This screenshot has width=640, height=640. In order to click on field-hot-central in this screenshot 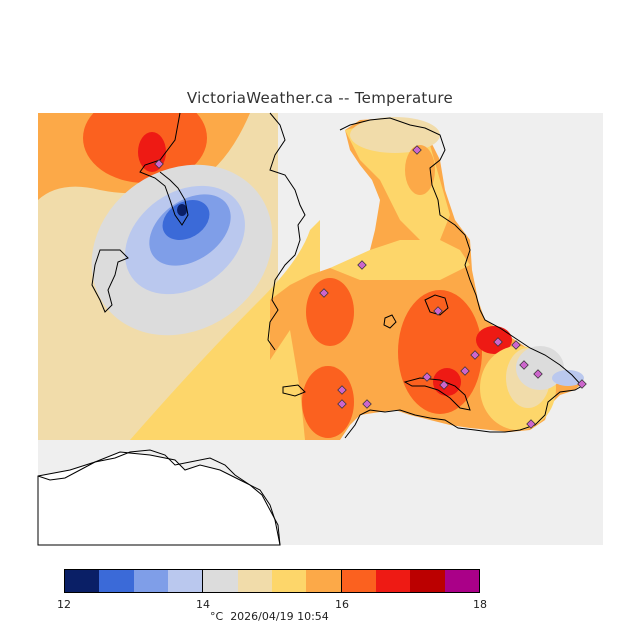, I will do `click(440, 352)`.